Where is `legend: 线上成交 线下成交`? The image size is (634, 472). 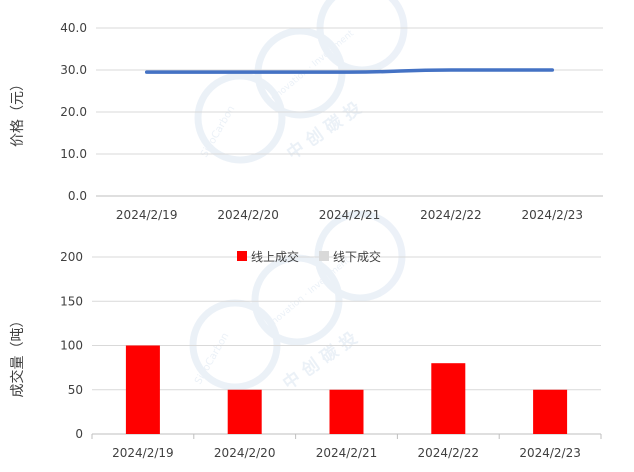 legend: 线上成交 线下成交 is located at coordinates (309, 256).